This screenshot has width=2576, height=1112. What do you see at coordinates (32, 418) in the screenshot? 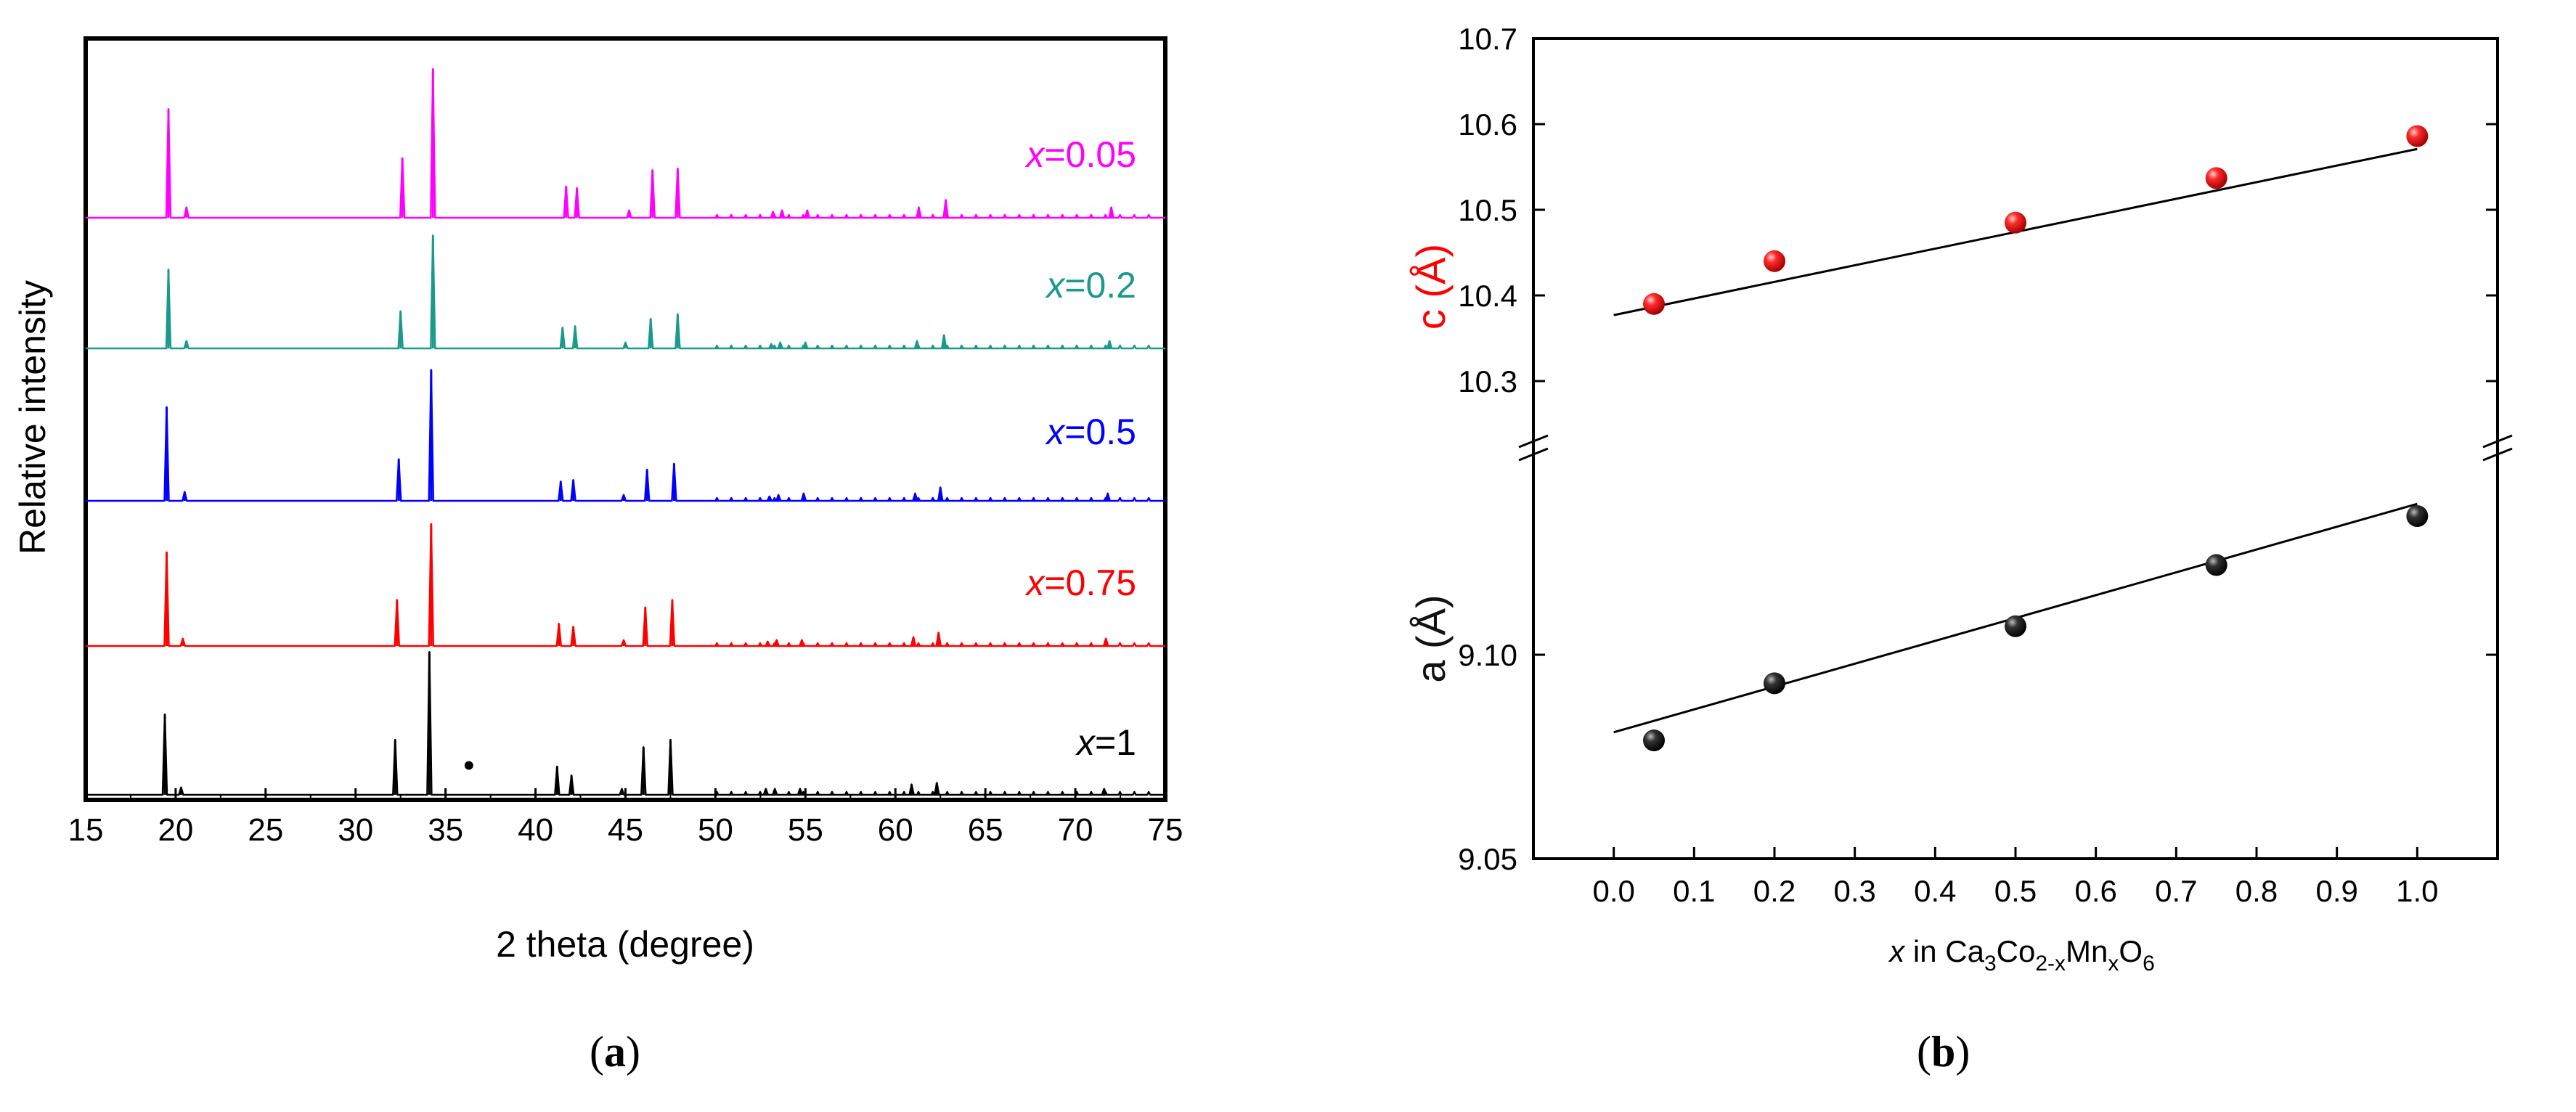
I see `xrd-y-axis-label: Relative intensity` at bounding box center [32, 418].